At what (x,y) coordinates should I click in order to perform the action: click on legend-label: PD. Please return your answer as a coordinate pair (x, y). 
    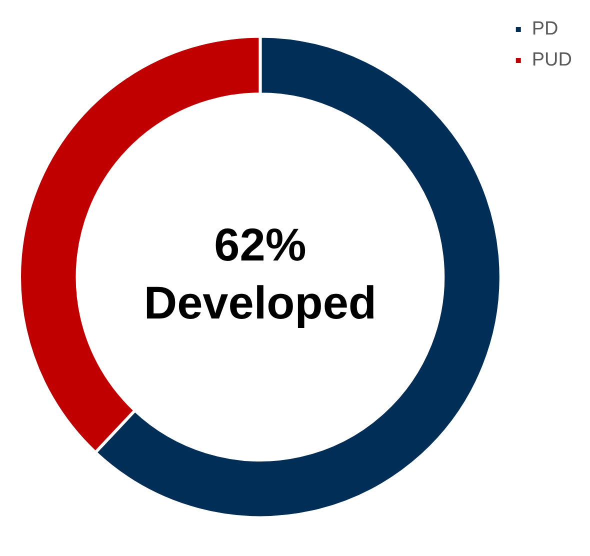
    Looking at the image, I should click on (545, 29).